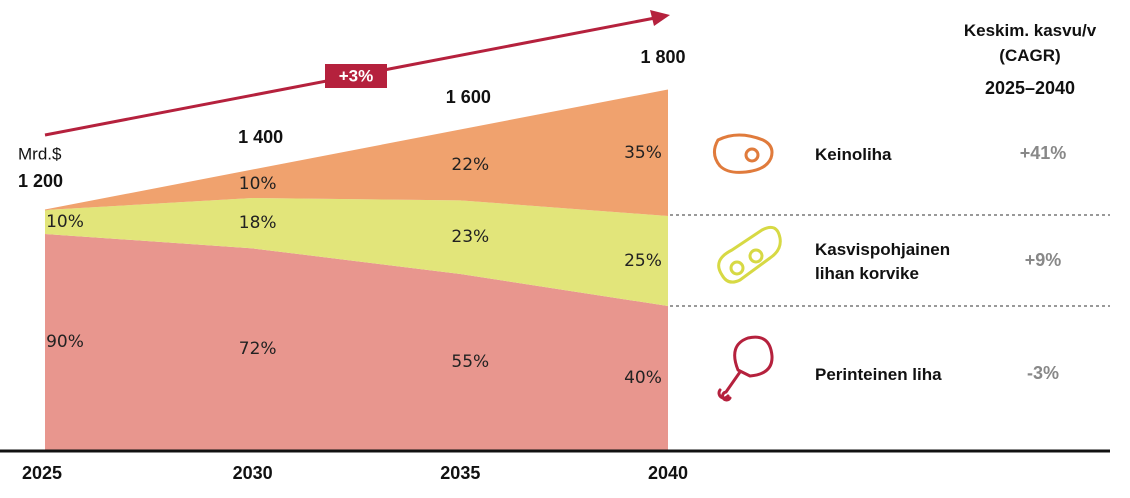 This screenshot has height=498, width=1130. What do you see at coordinates (470, 237) in the screenshot?
I see `value-label: 23%` at bounding box center [470, 237].